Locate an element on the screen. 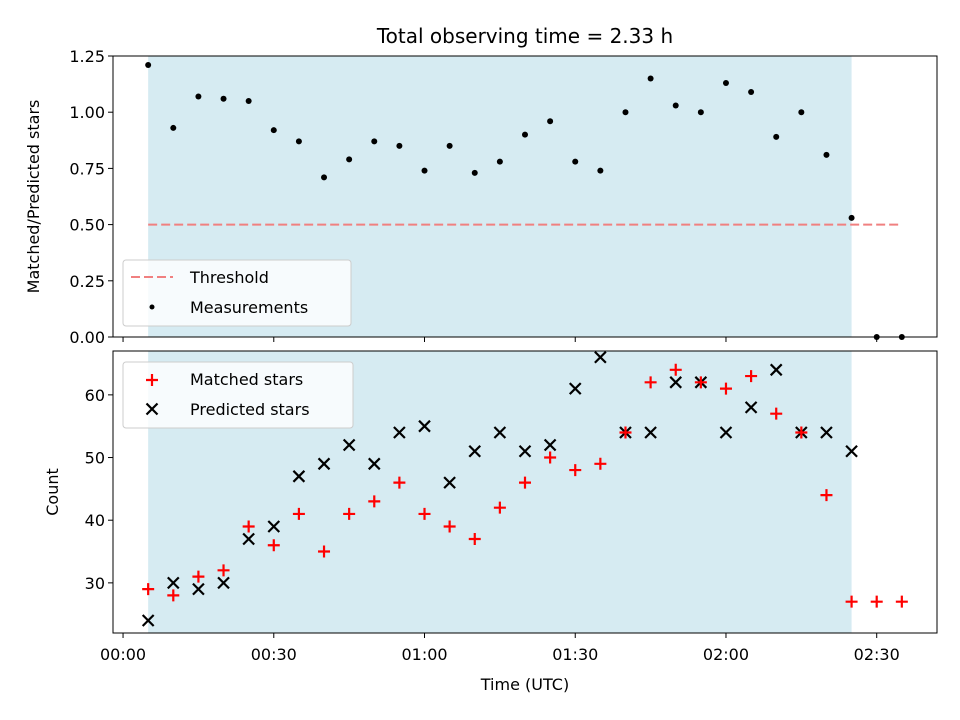 The height and width of the screenshot is (720, 960). x-tick-label: 00:30 is located at coordinates (274, 654).